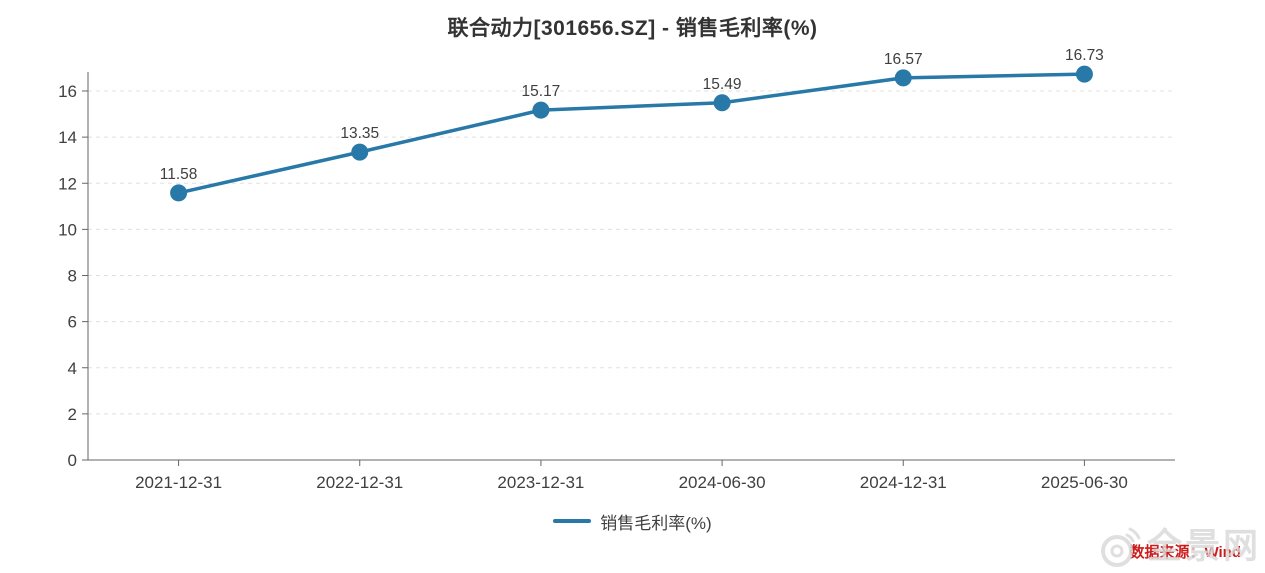 This screenshot has width=1265, height=573. I want to click on x-tick-label: 2025-06-30, so click(1084, 482).